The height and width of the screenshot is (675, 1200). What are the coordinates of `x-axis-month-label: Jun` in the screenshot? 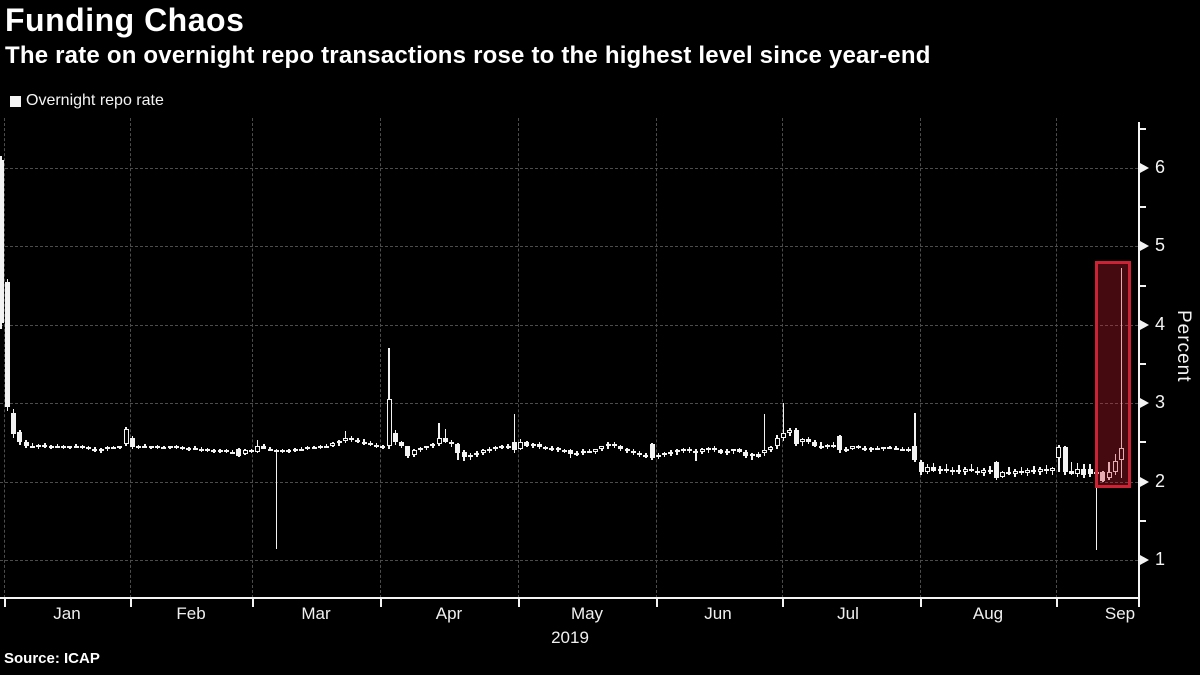 It's located at (718, 613).